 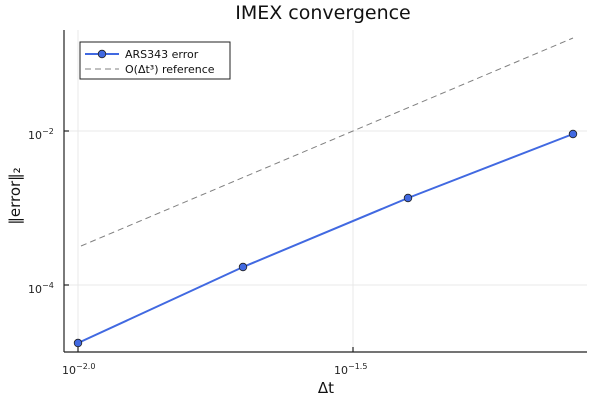 What do you see at coordinates (170, 69) in the screenshot?
I see `legend-item: O(Δt³) reference` at bounding box center [170, 69].